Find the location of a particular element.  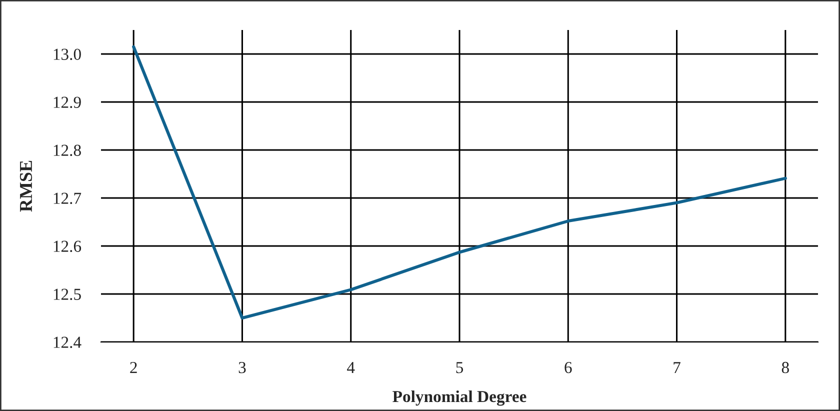

y-tick-label: 12.4 is located at coordinates (68, 342).